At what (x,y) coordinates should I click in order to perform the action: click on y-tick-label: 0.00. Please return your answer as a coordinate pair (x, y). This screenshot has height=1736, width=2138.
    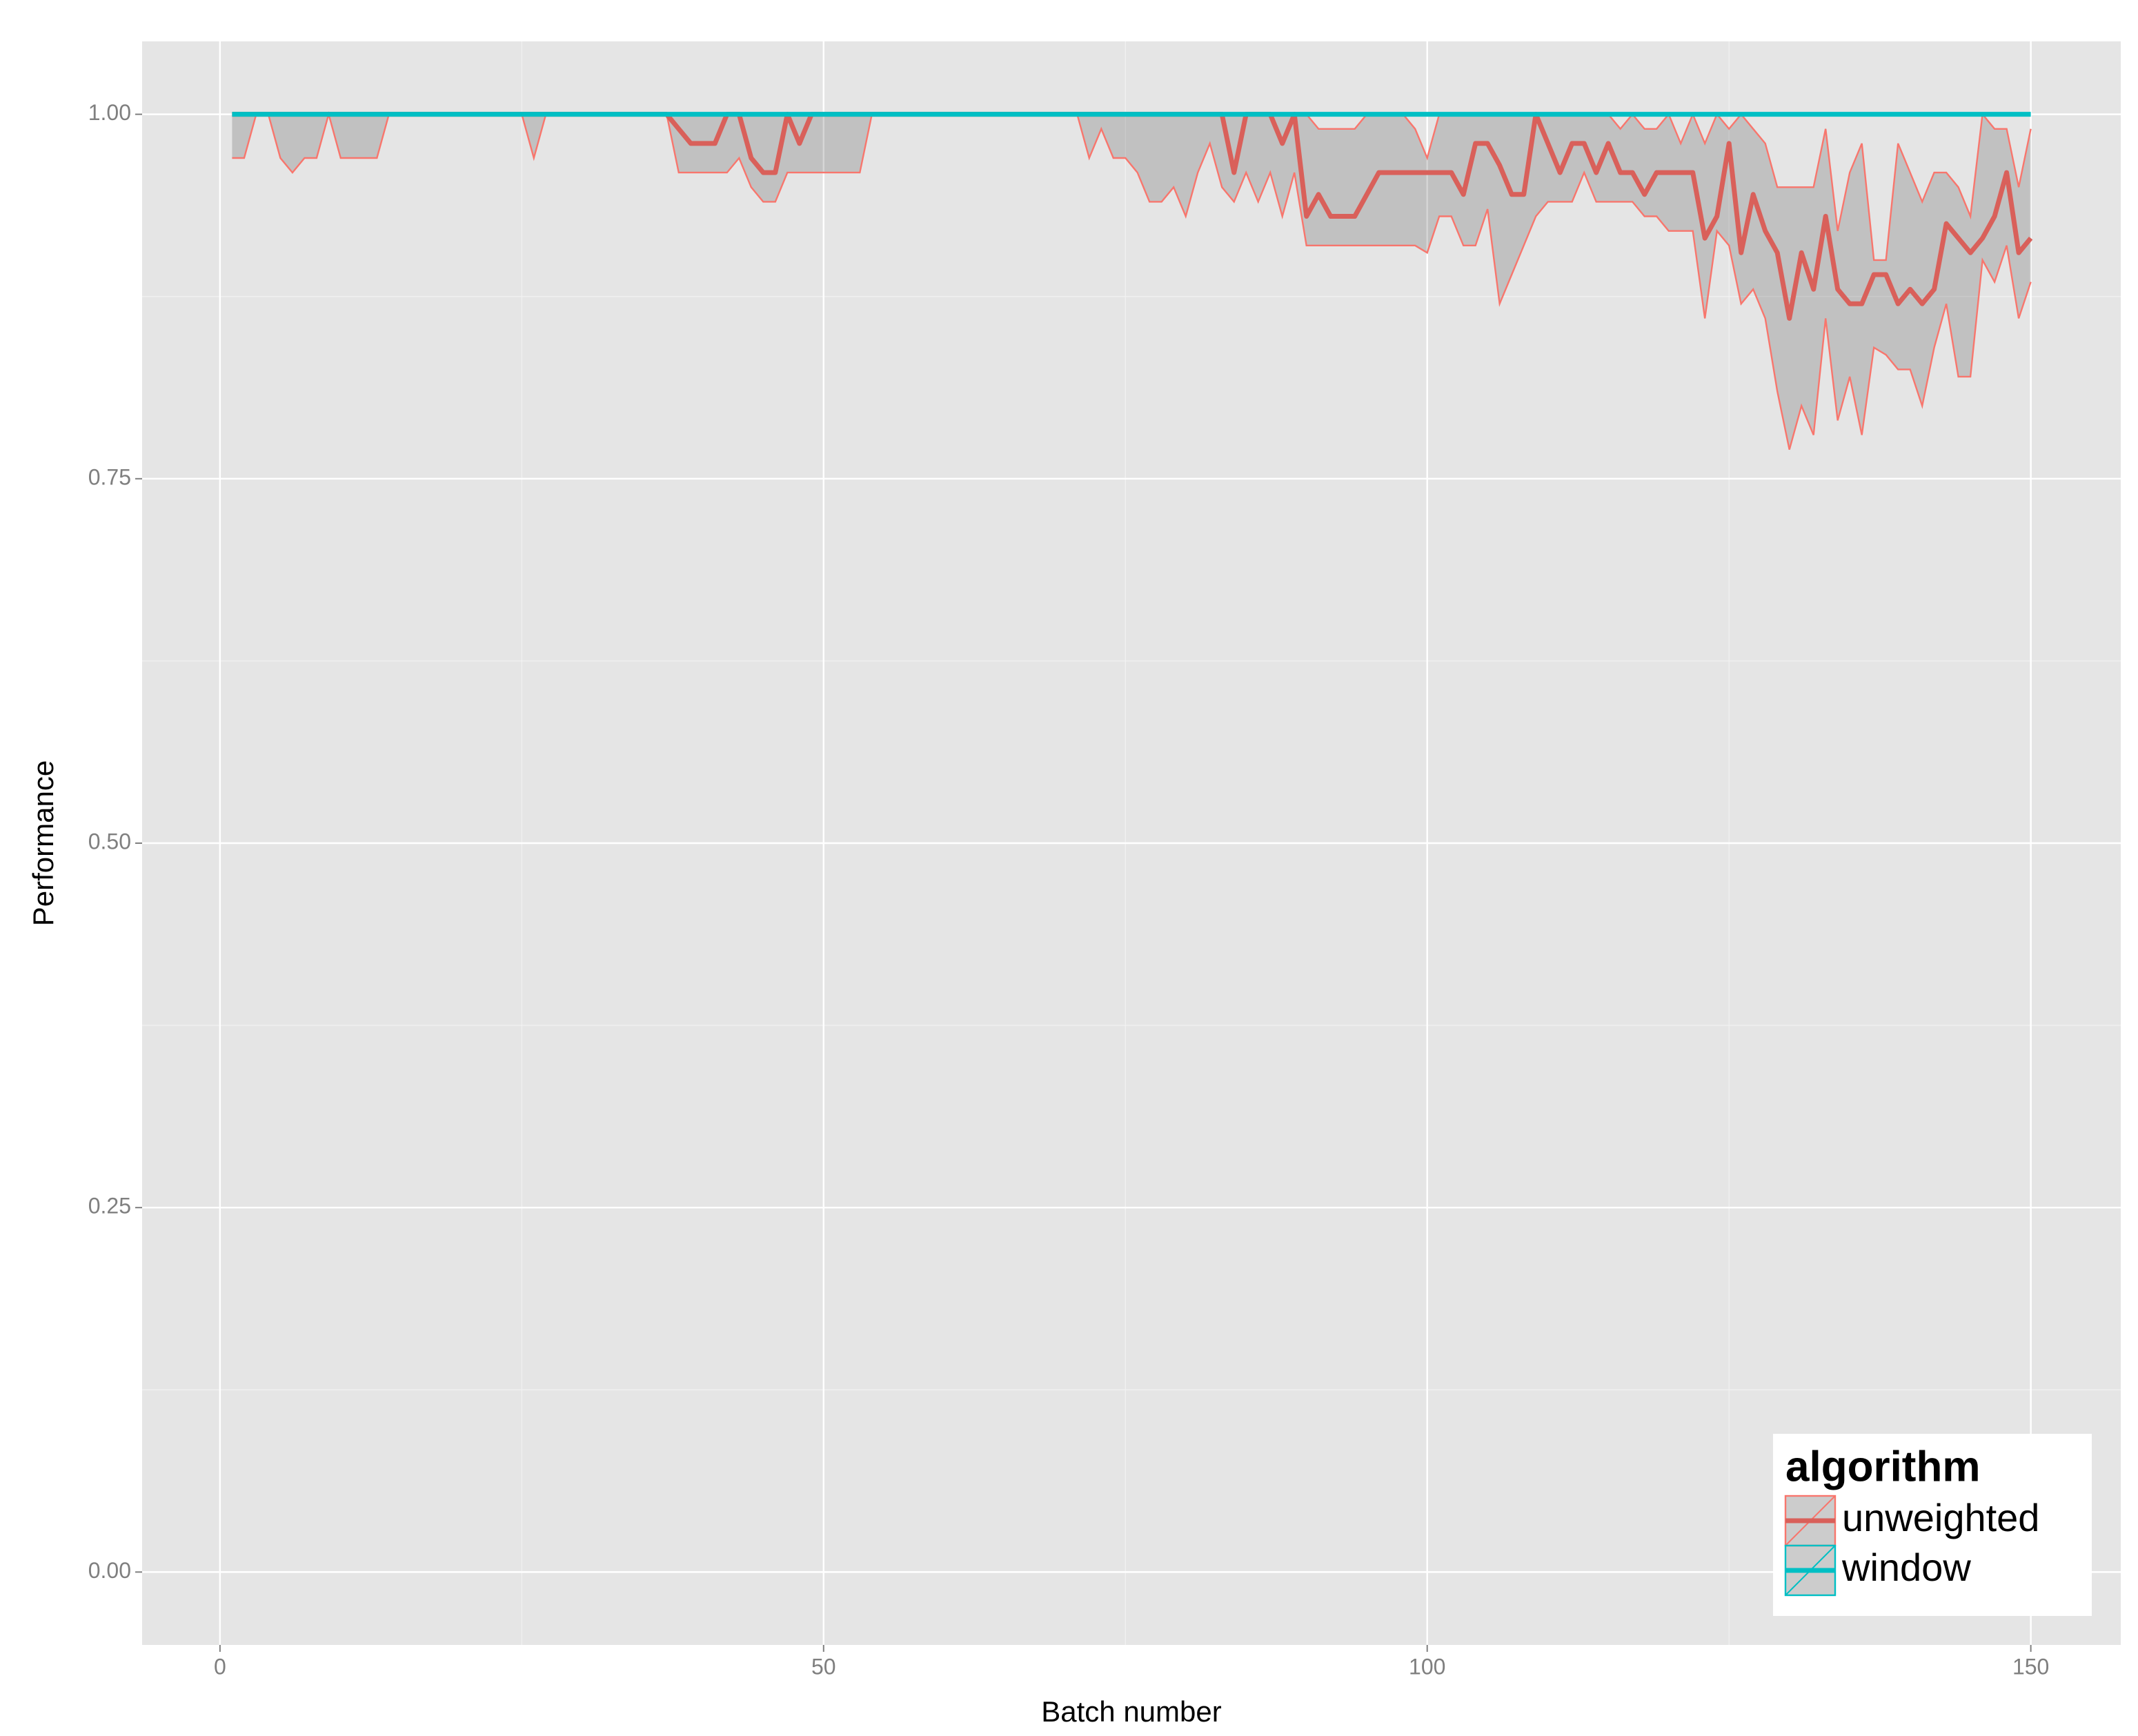
    Looking at the image, I should click on (110, 1571).